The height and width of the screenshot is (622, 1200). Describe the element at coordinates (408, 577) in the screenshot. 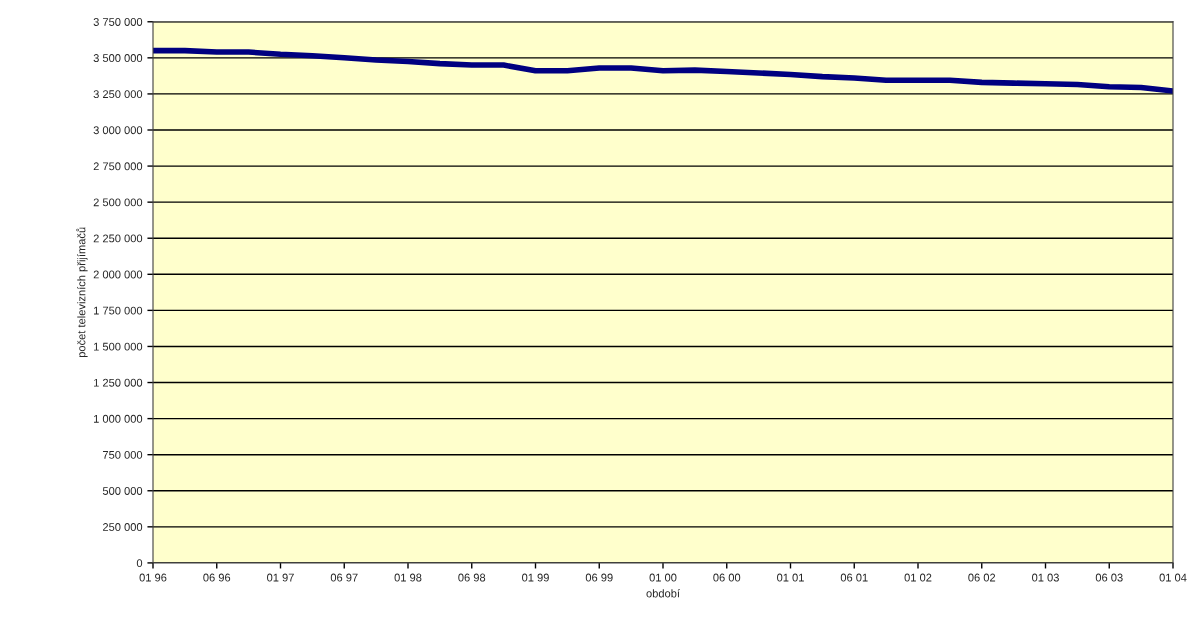

I see `x-tick-label: 01 98` at that location.